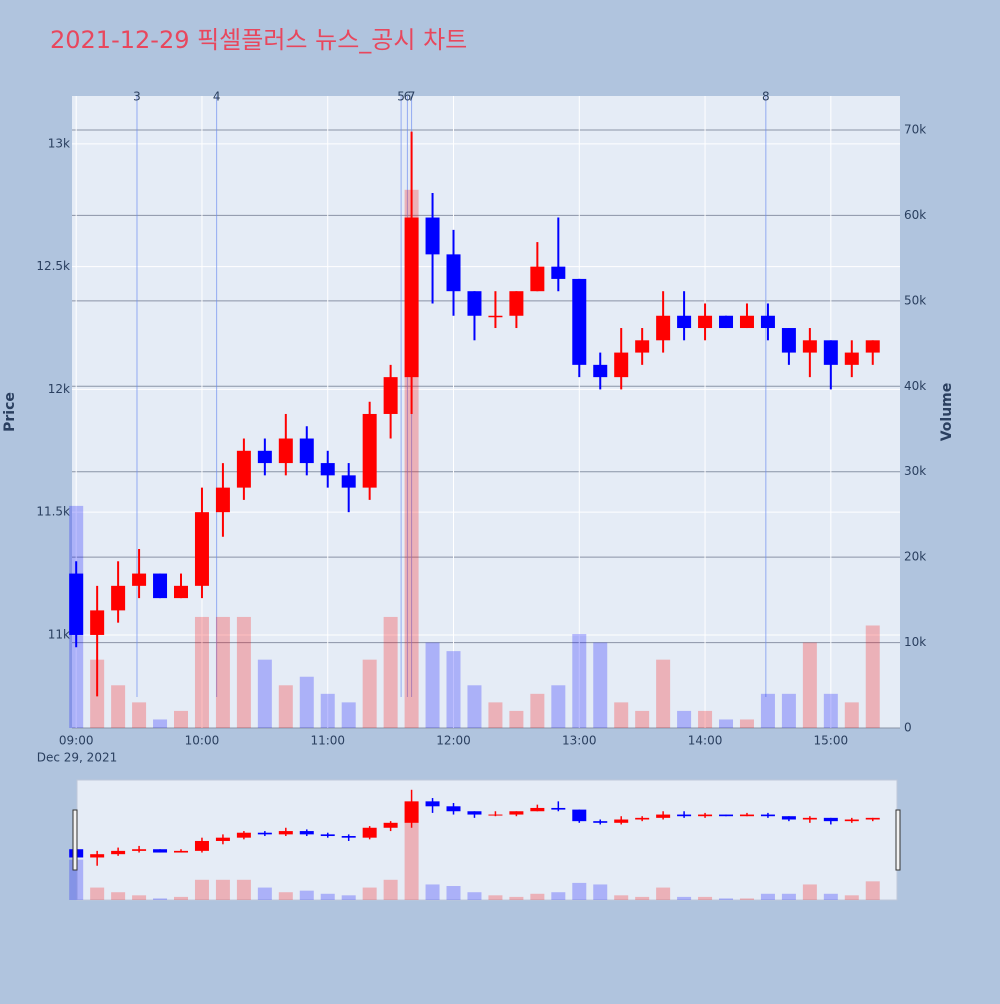 The width and height of the screenshot is (1000, 1004). I want to click on y-tick-label: 11k, so click(59, 634).